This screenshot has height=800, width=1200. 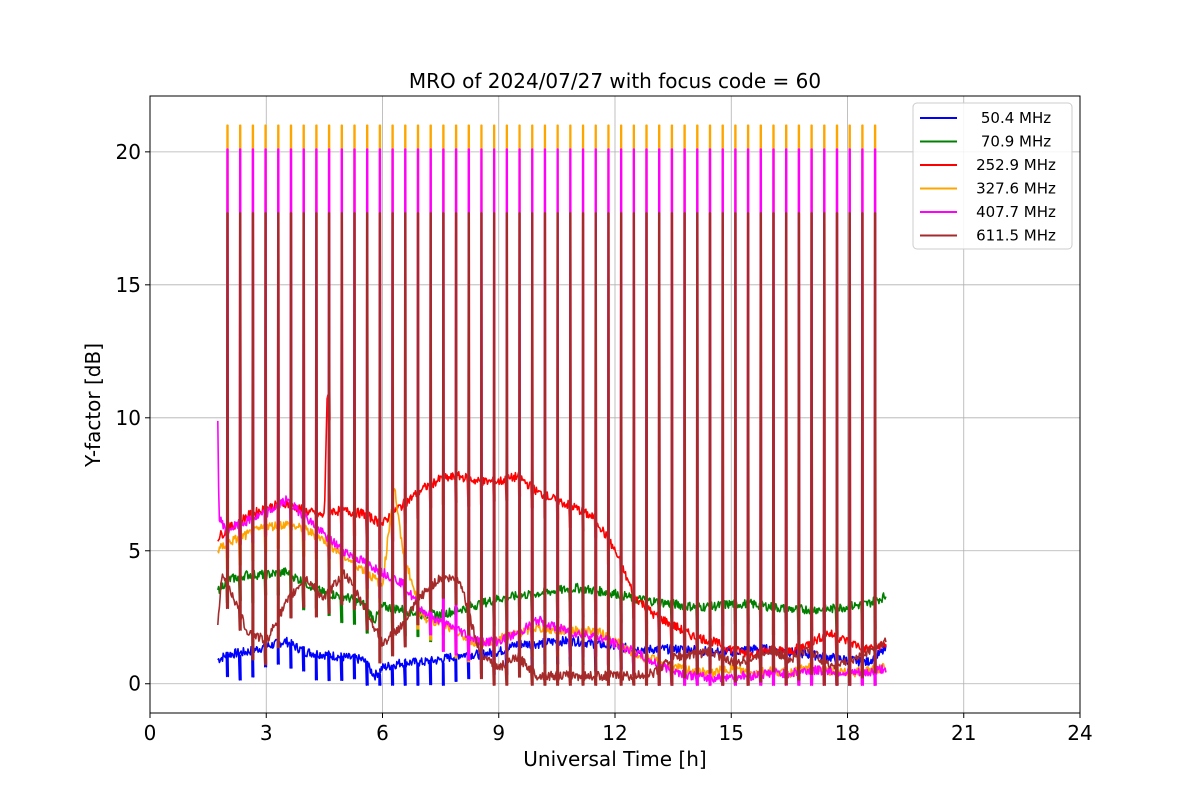 What do you see at coordinates (134, 684) in the screenshot?
I see `y-tick-label: 0` at bounding box center [134, 684].